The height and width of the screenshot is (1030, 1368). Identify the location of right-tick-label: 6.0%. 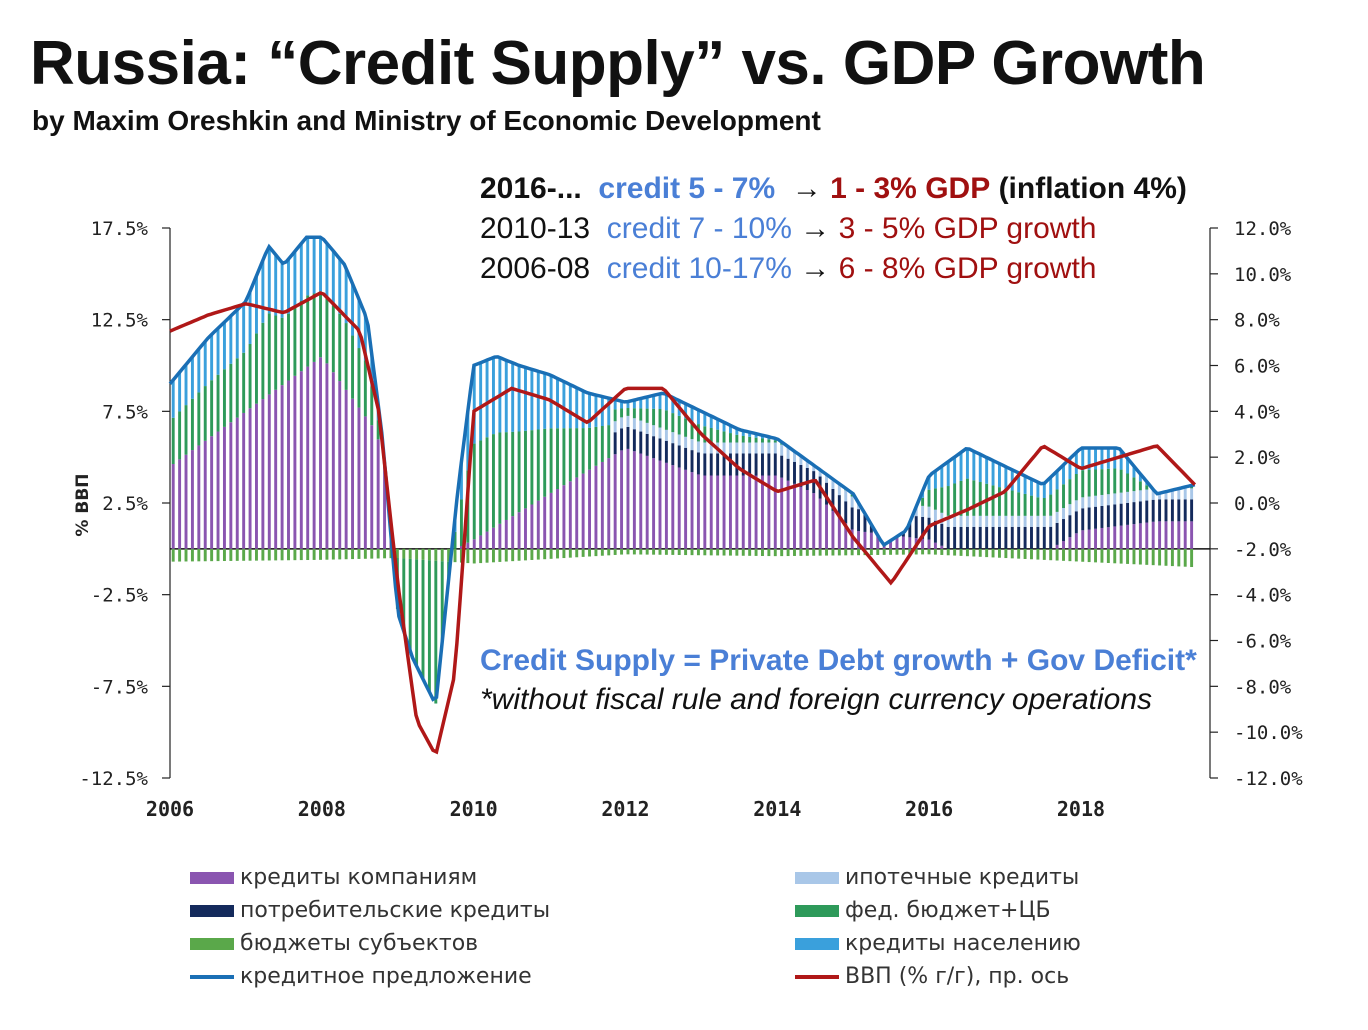
(1257, 367).